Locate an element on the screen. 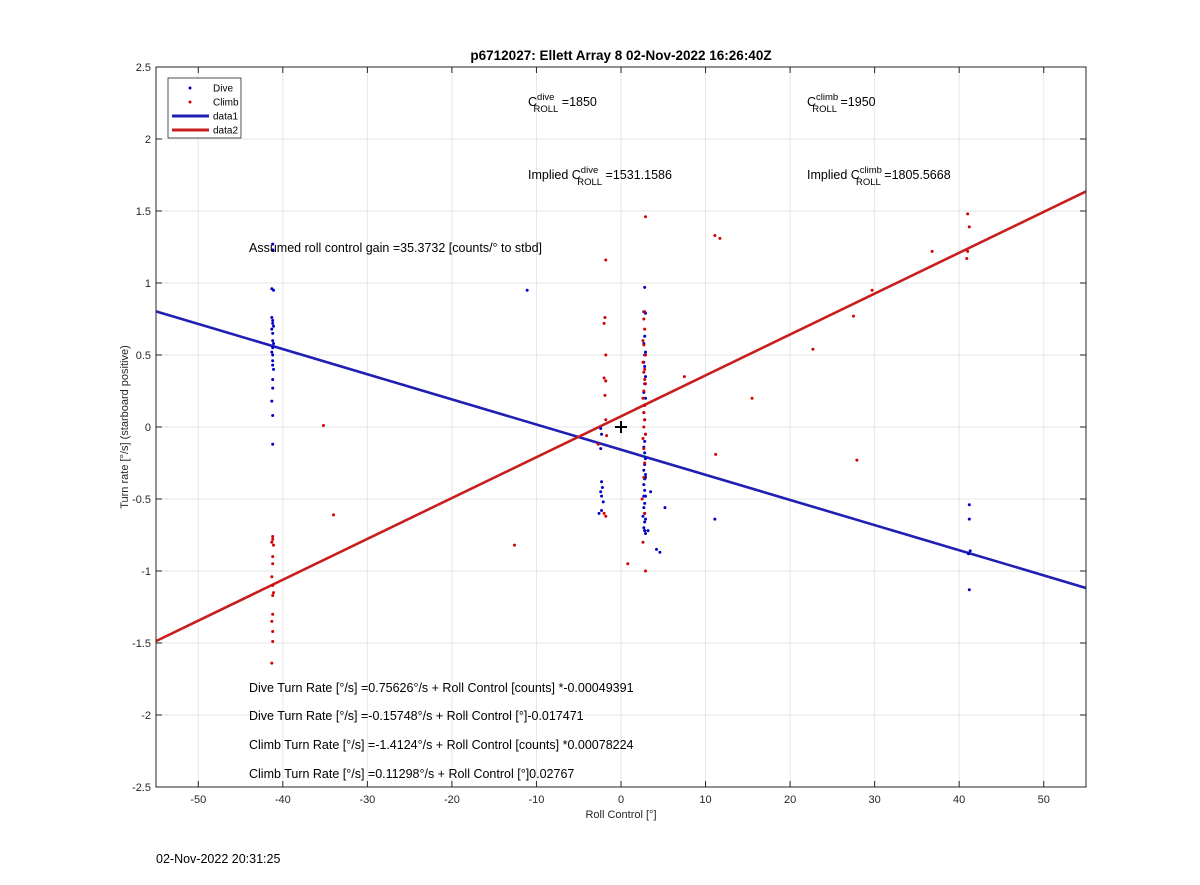 The width and height of the screenshot is (1200, 885). legend-dive-marker is located at coordinates (190, 88).